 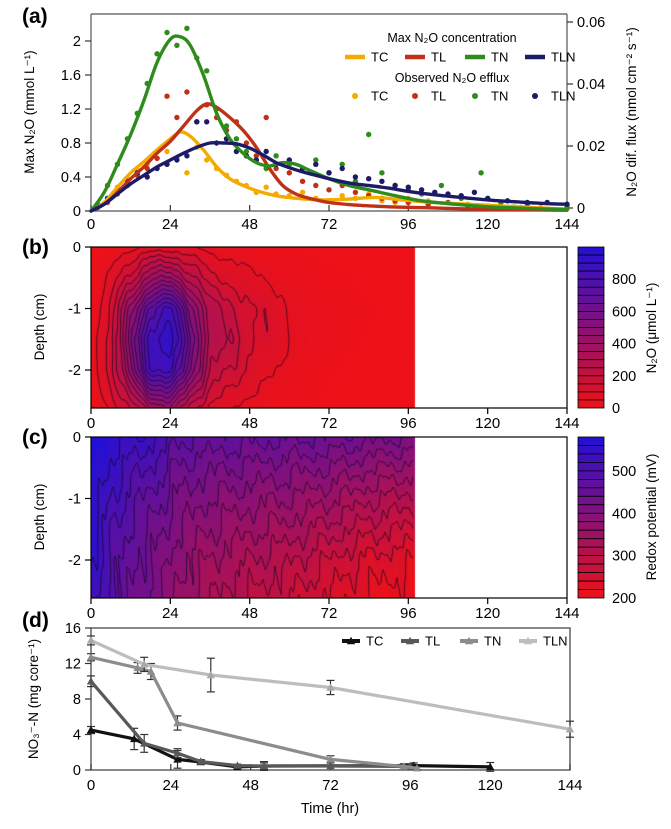 What do you see at coordinates (591, 23) in the screenshot?
I see `svg-text: 0.06` at bounding box center [591, 23].